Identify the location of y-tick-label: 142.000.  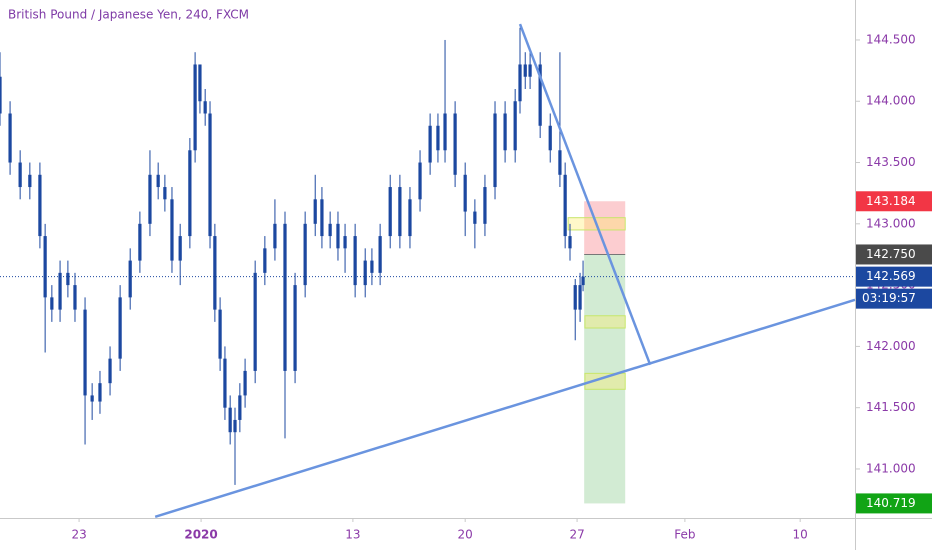
(891, 346).